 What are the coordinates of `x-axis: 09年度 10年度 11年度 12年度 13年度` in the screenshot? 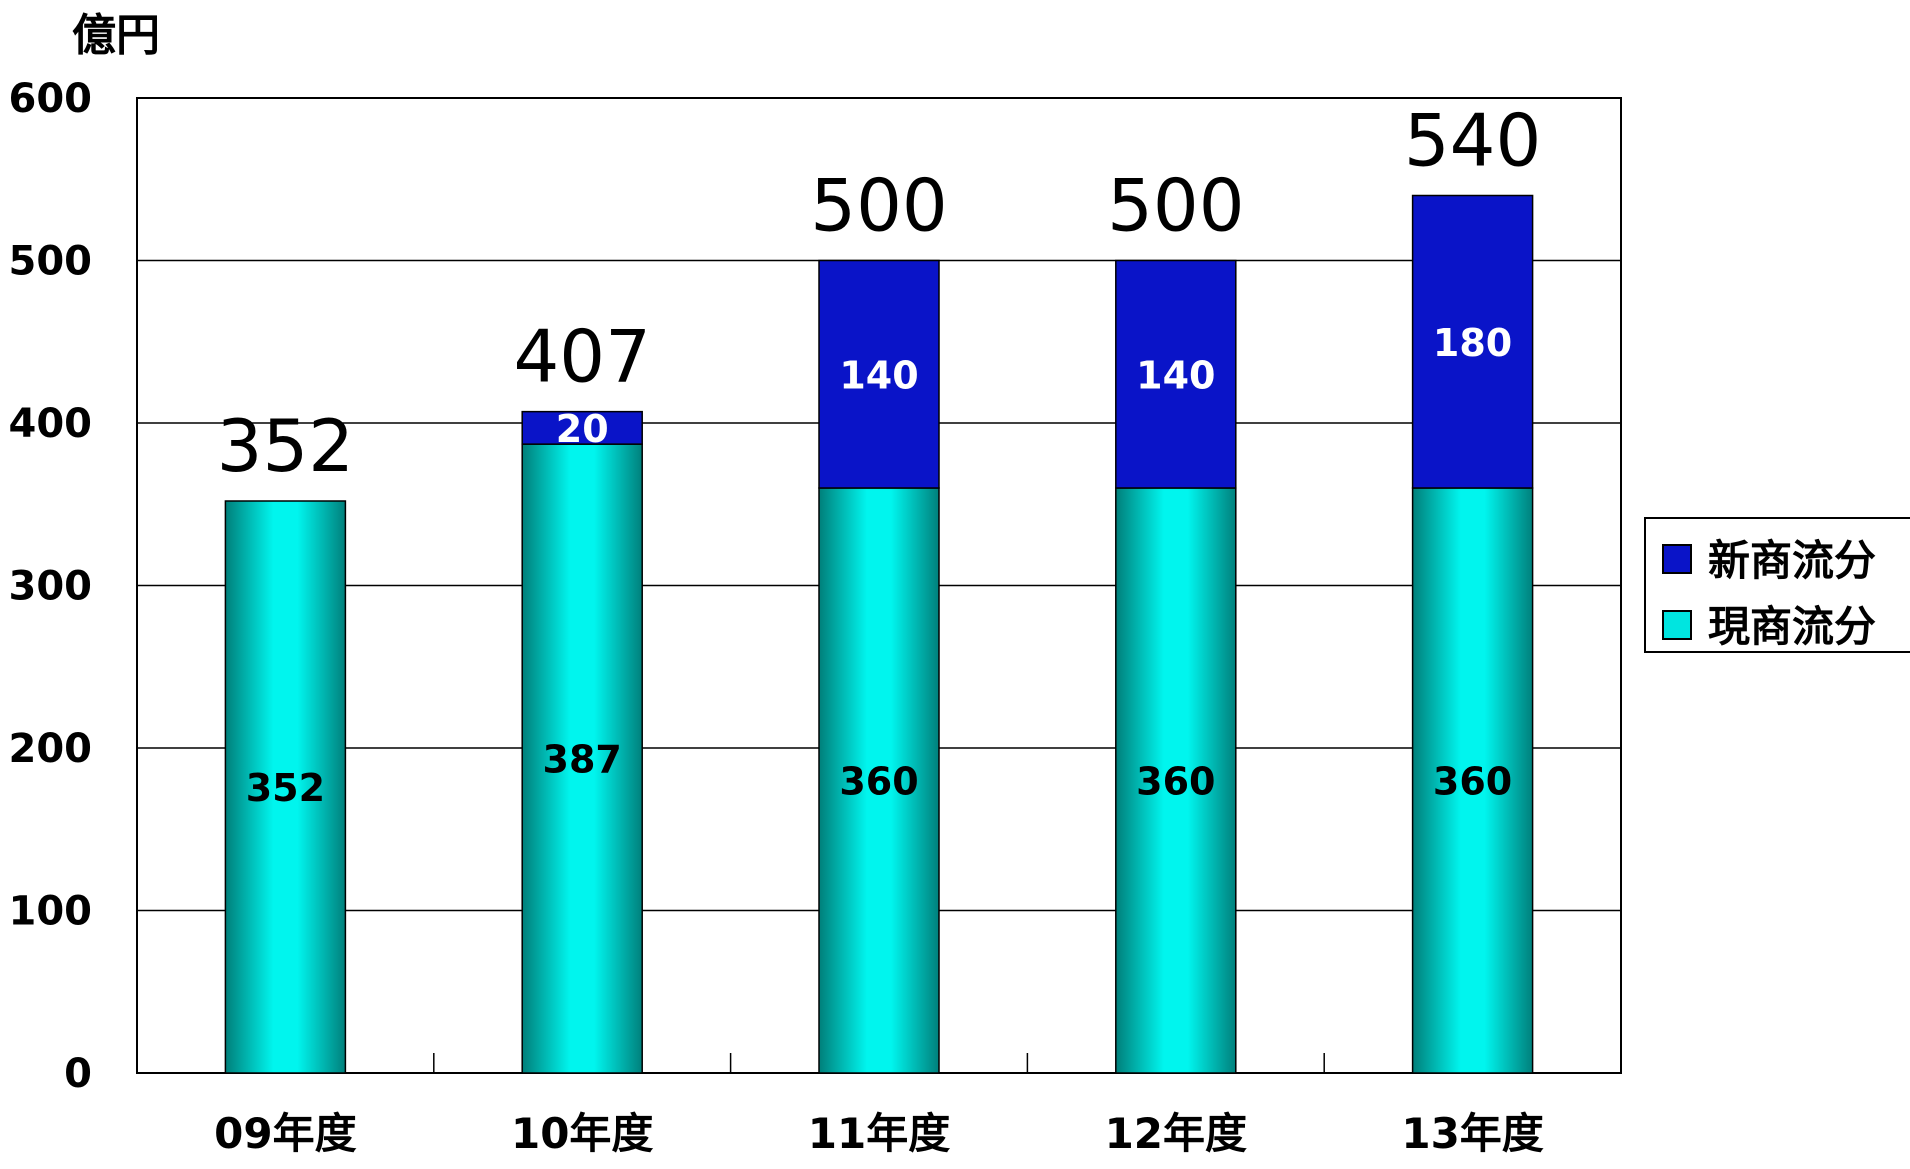 It's located at (879, 1105).